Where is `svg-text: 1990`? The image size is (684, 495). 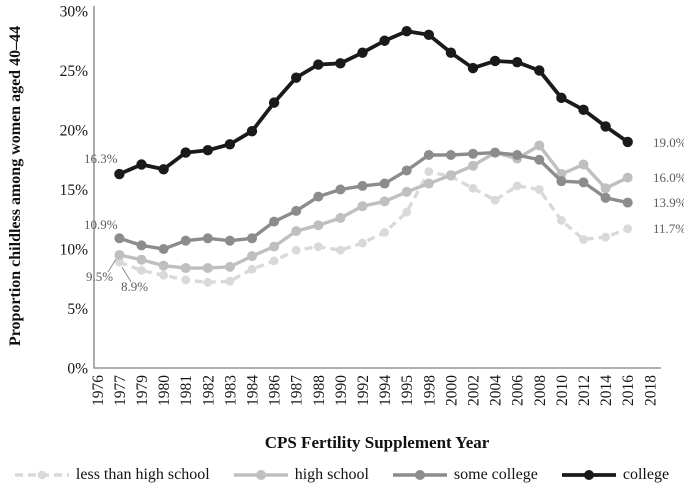 svg-text: 1990 is located at coordinates (341, 390).